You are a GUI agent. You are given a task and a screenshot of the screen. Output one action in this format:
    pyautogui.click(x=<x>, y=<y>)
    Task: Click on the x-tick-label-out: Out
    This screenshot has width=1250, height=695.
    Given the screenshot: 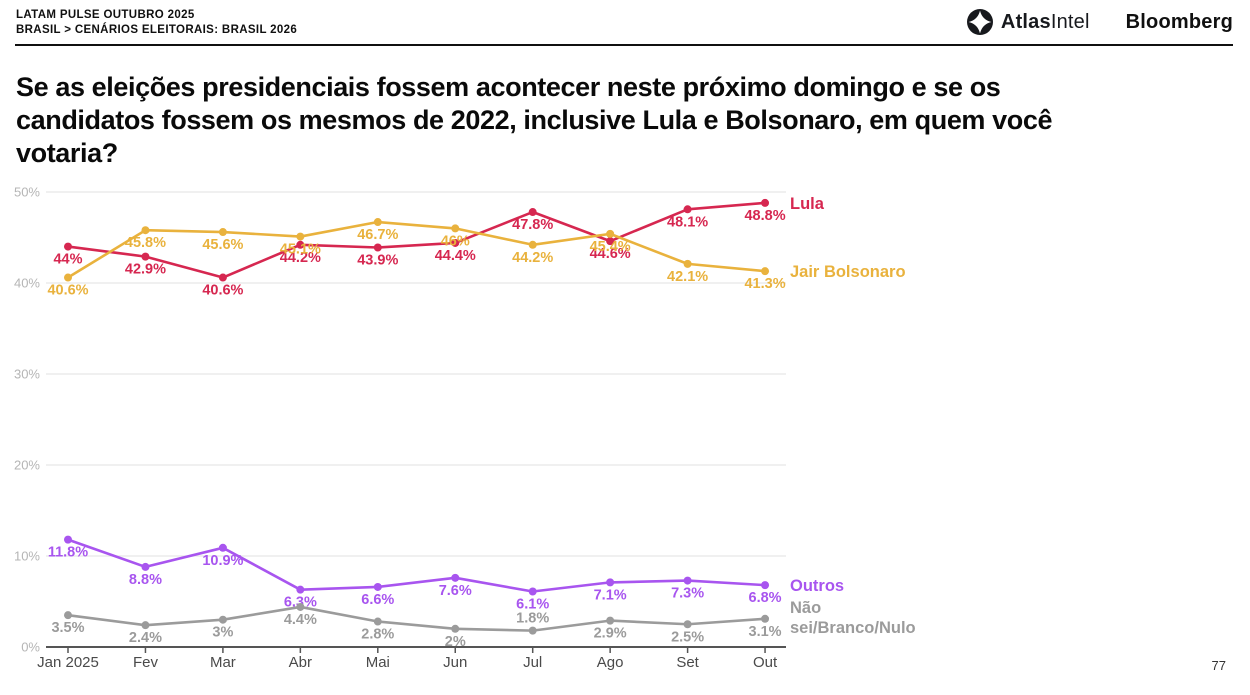 What is the action you would take?
    pyautogui.click(x=765, y=662)
    